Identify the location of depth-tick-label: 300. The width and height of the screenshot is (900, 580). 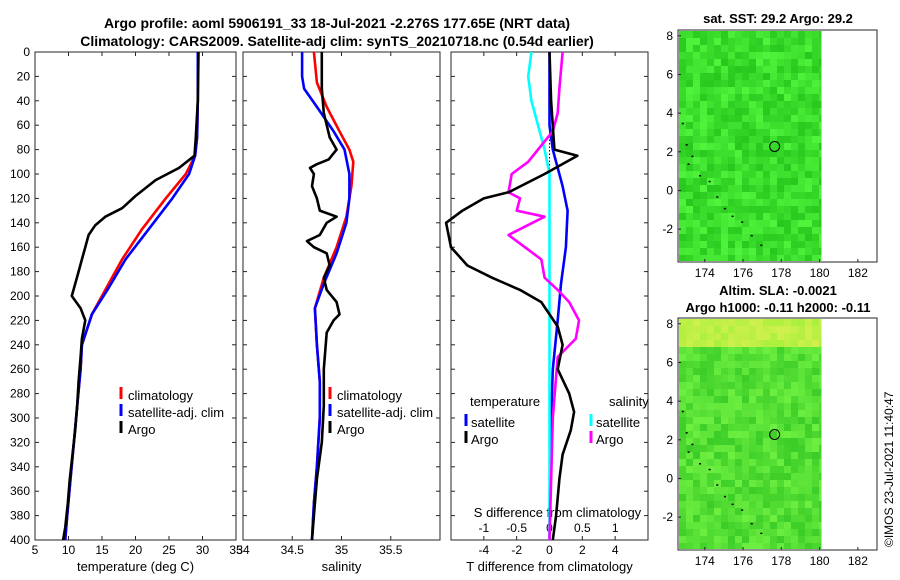
(20, 418).